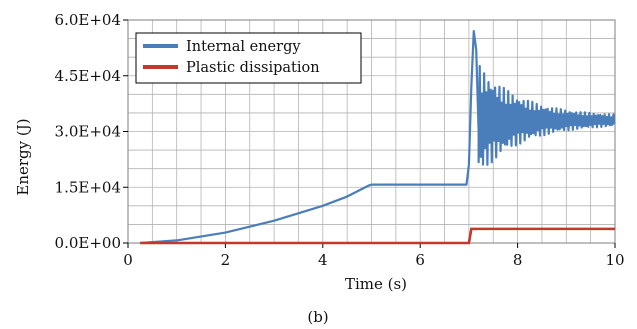 Image resolution: width=637 pixels, height=329 pixels. I want to click on y-tick-label: 0.0E+00, so click(88, 243).